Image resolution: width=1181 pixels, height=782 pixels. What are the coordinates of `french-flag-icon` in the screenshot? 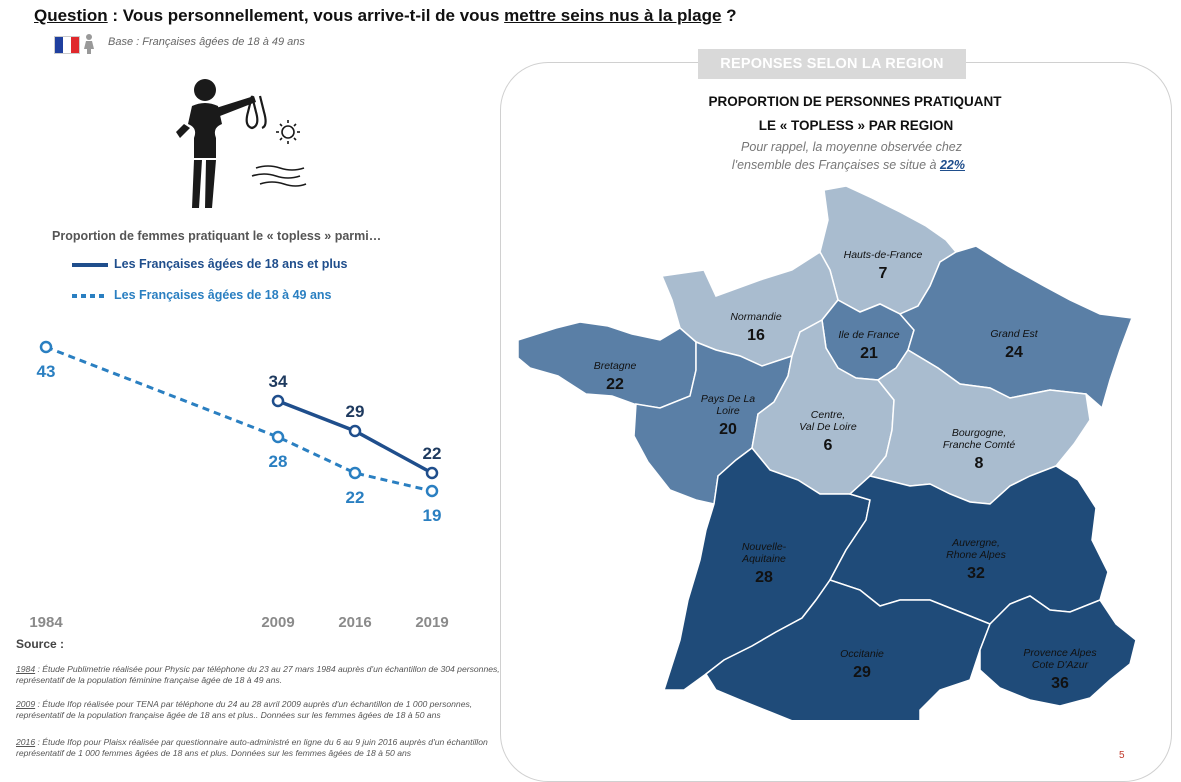 It's located at (67, 45).